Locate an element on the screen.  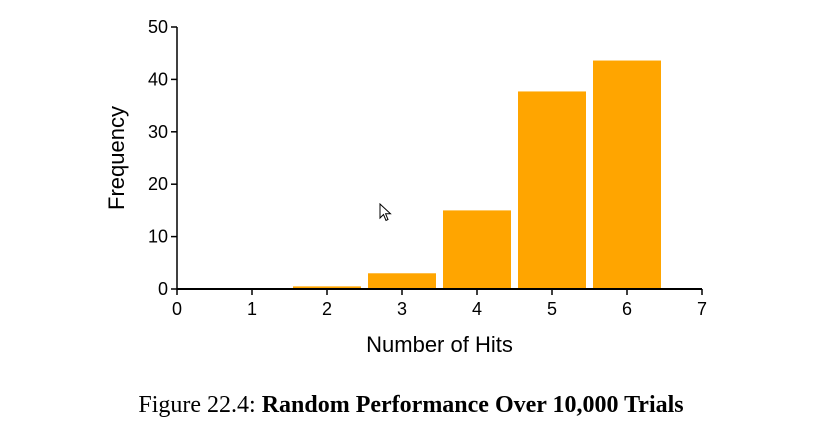
x-tick-label-2: 2 is located at coordinates (327, 309).